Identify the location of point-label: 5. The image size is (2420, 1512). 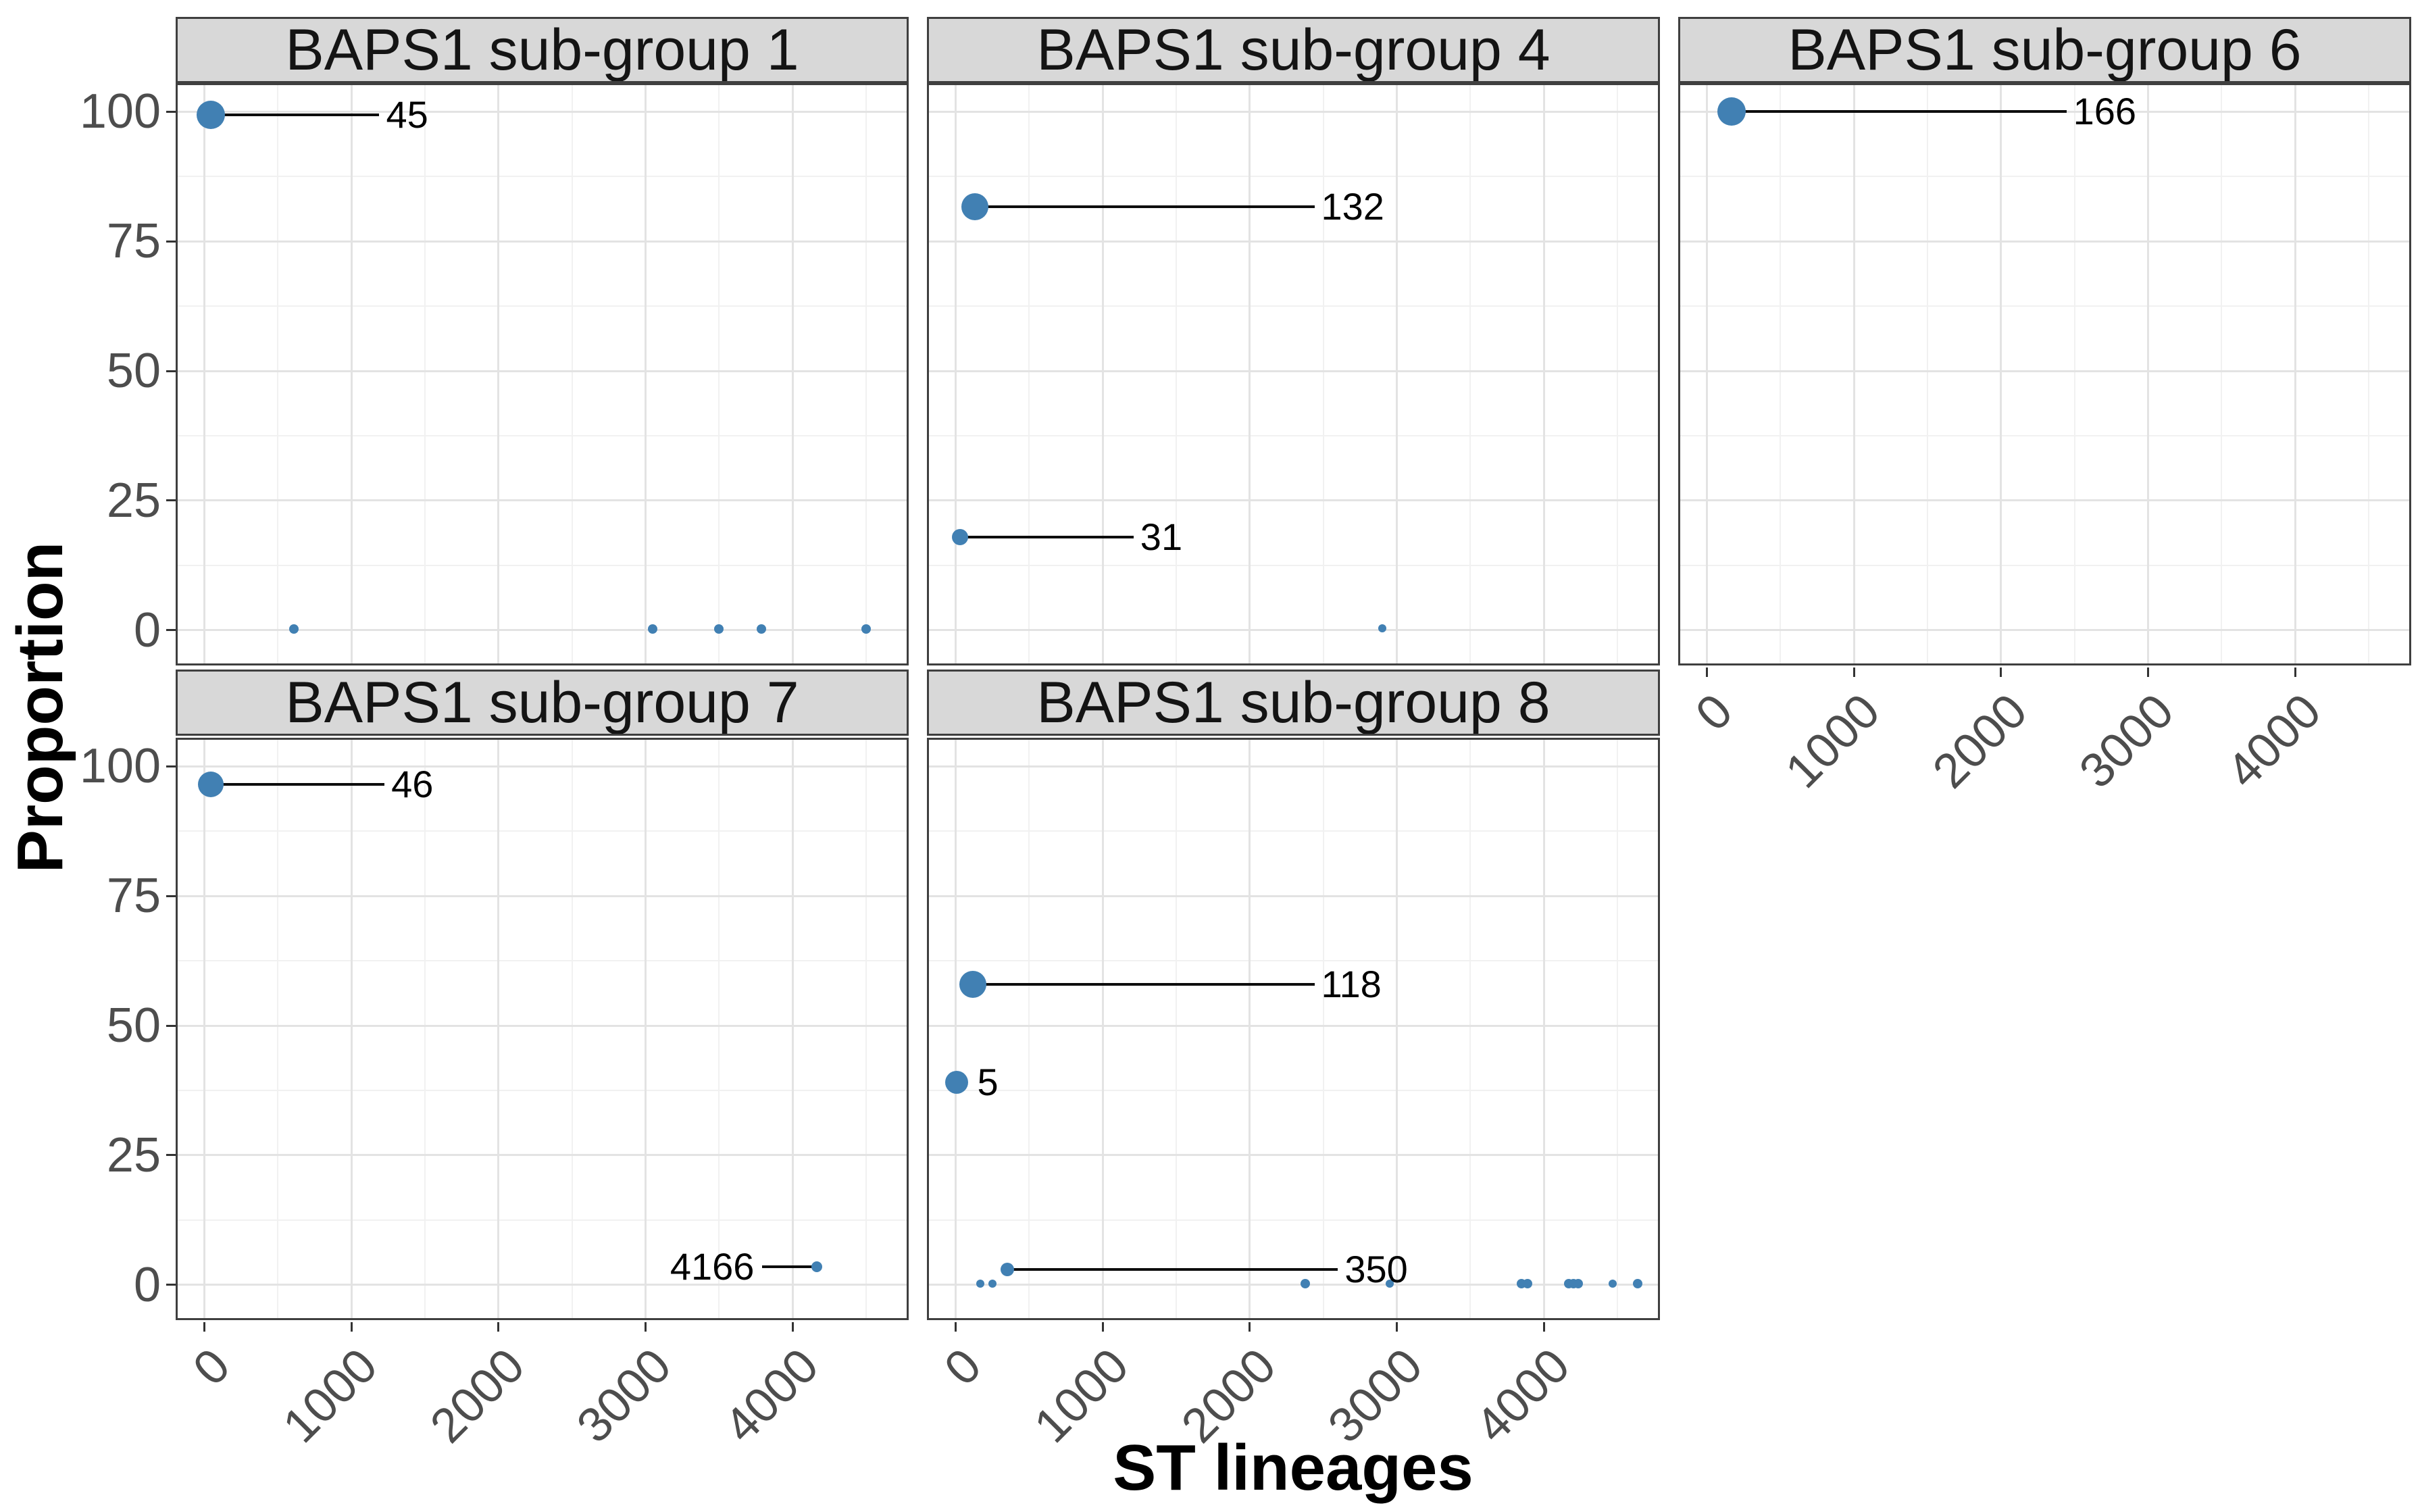
(988, 1082).